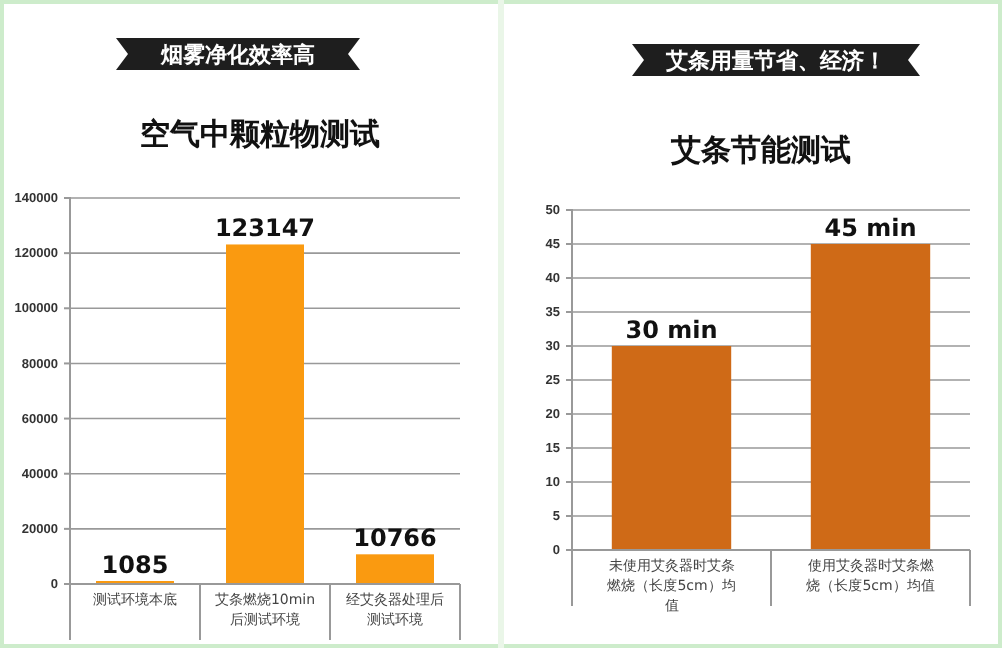 This screenshot has width=1002, height=648. I want to click on data-label: 123147, so click(265, 228).